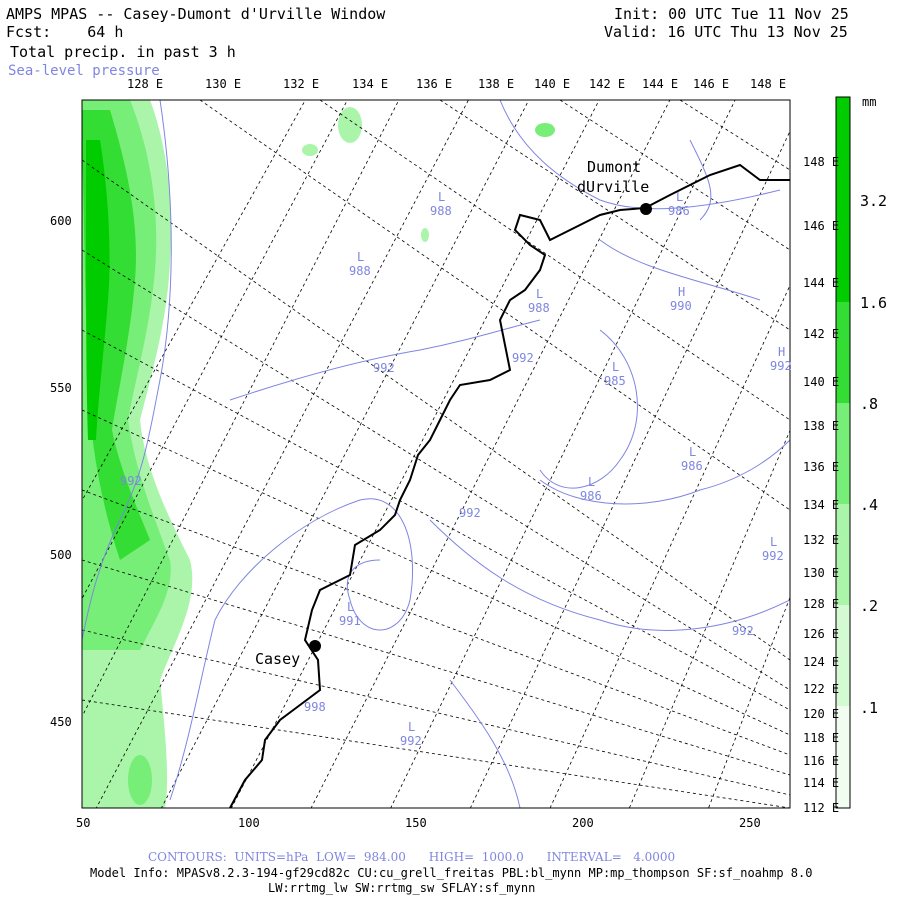  Describe the element at coordinates (869, 505) in the screenshot. I see `colorbar-label-0.4: .4` at that location.